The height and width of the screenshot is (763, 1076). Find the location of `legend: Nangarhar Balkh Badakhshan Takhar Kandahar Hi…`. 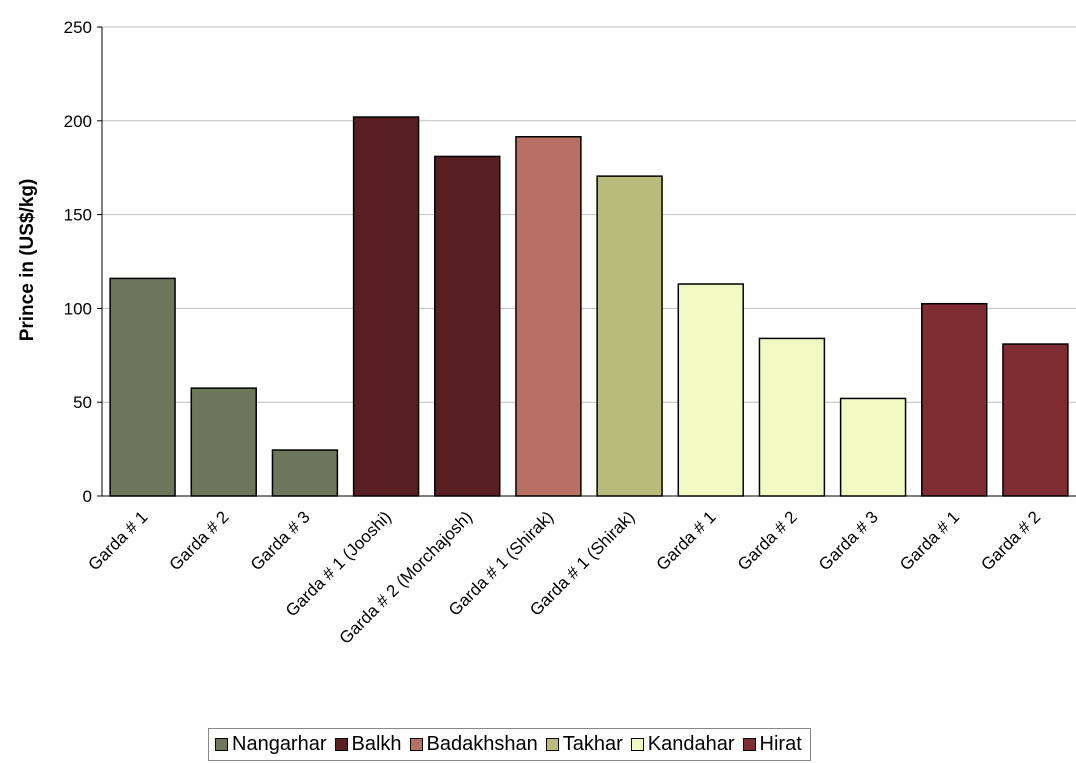

legend: Nangarhar Balkh Badakhshan Takhar Kandahar Hi… is located at coordinates (509, 744).